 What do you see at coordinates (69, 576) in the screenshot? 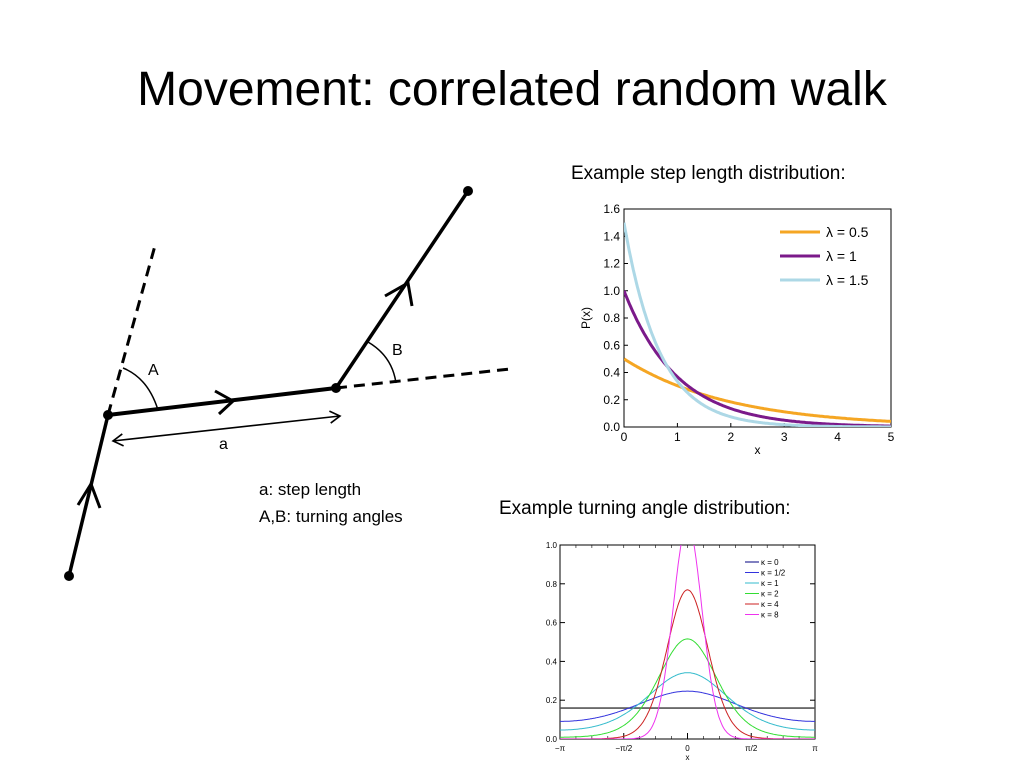
I see `walk-node-start` at bounding box center [69, 576].